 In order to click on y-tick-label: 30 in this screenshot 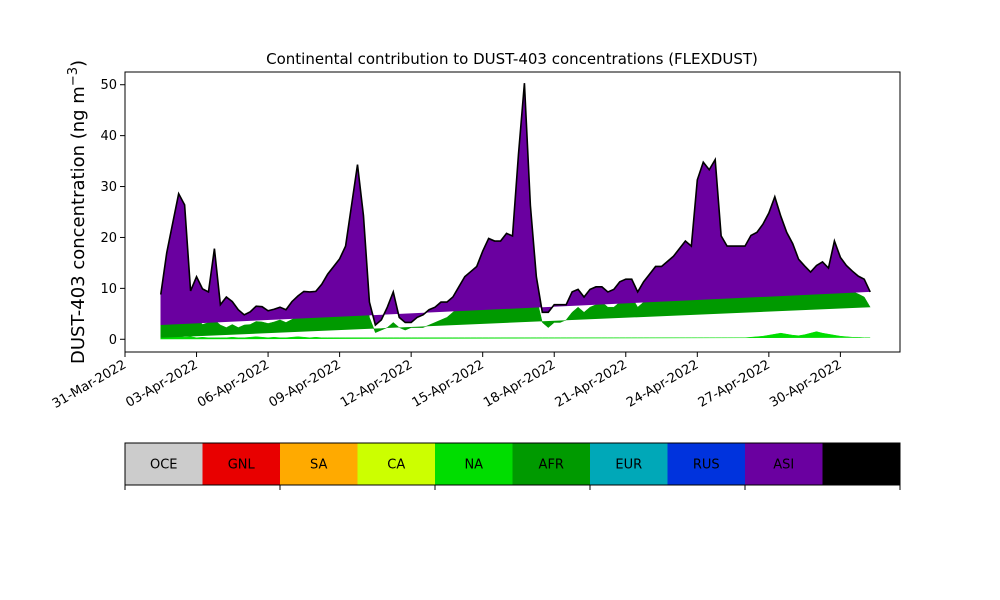, I will do `click(108, 187)`.